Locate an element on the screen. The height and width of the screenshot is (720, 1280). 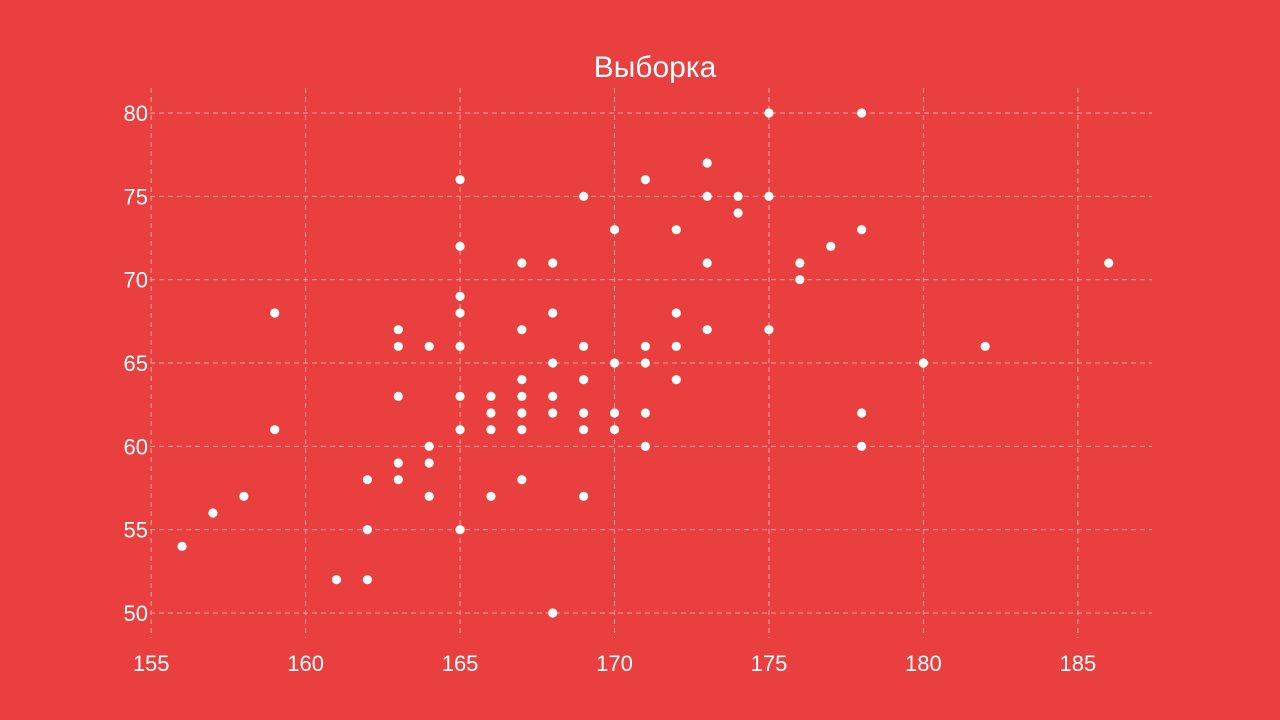
chart-title: Выборка is located at coordinates (655, 67).